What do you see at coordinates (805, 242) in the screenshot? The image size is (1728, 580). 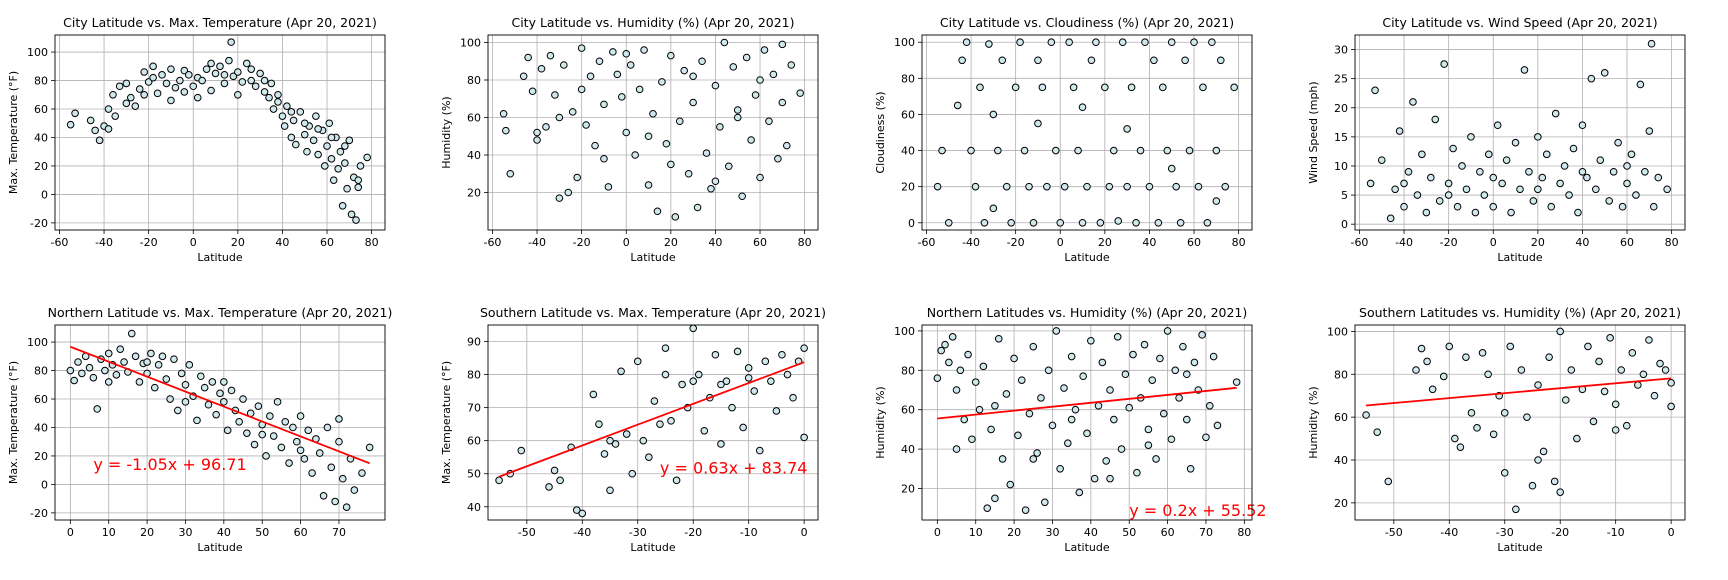 I see `x-tick-label: 80` at bounding box center [805, 242].